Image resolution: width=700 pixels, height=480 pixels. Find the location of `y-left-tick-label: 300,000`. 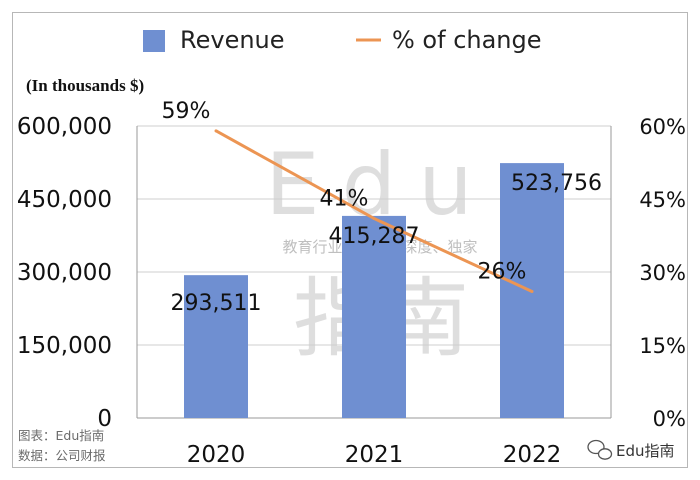

y-left-tick-label: 300,000 is located at coordinates (64, 273).